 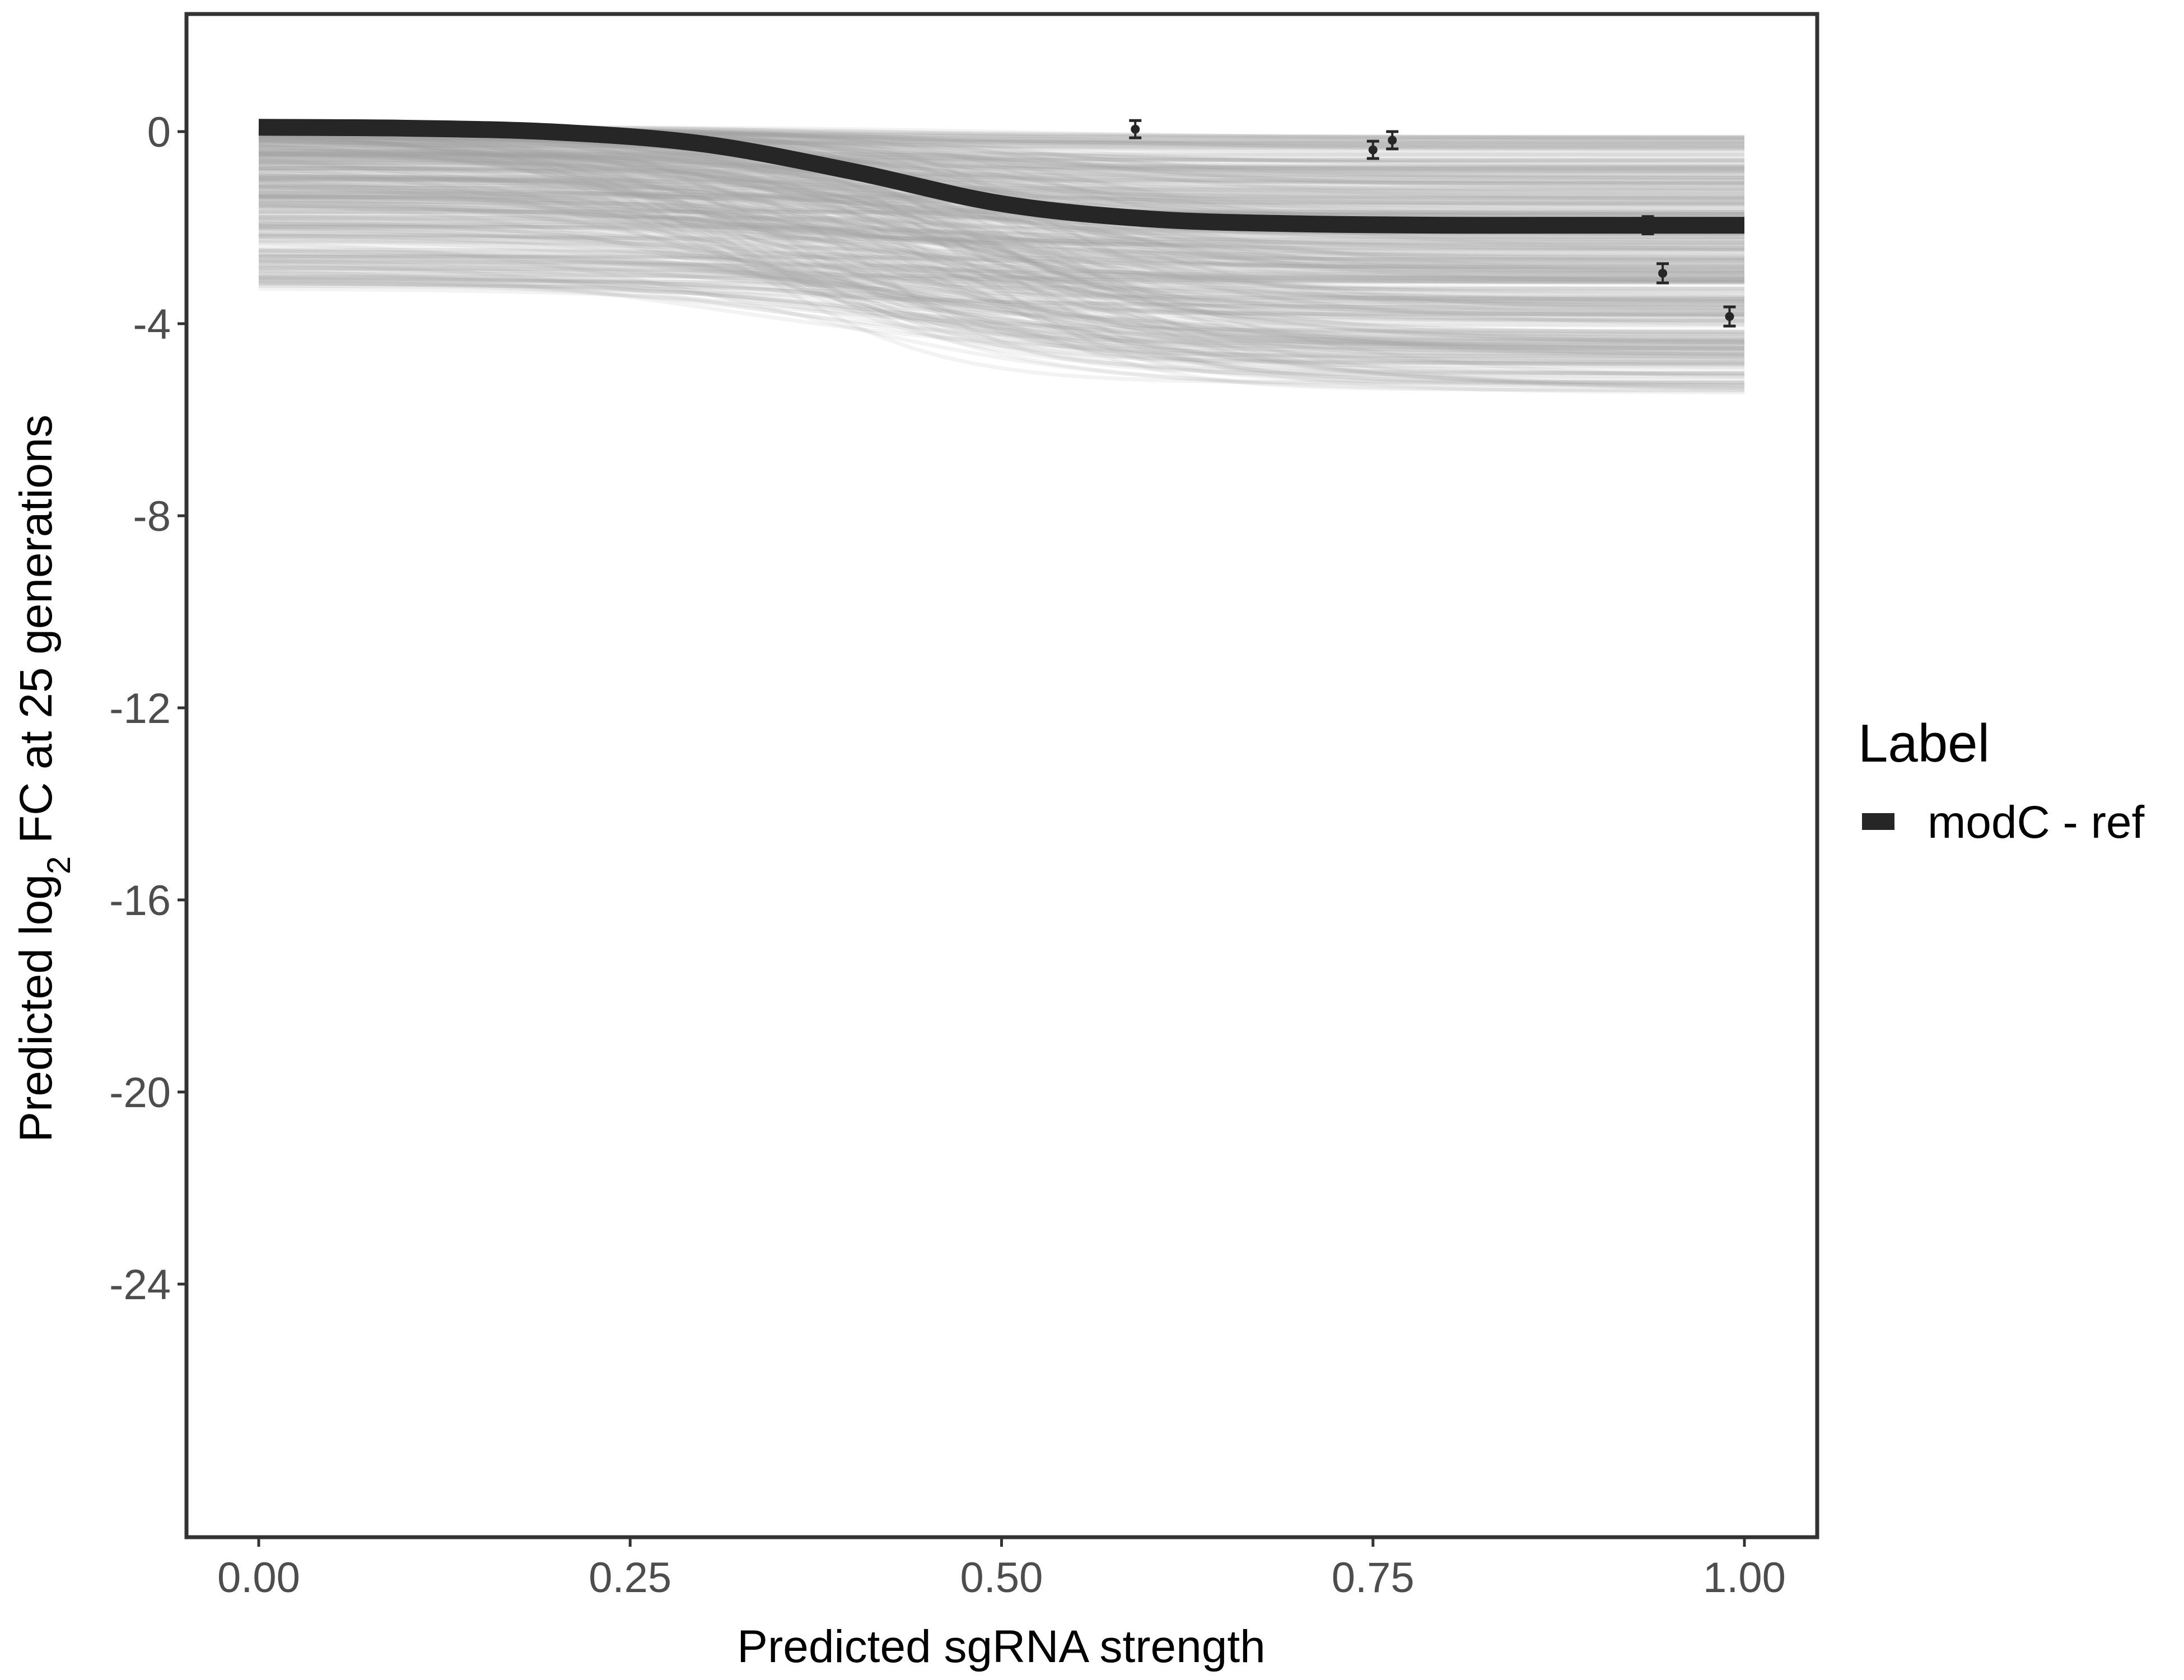 What do you see at coordinates (1002, 1578) in the screenshot?
I see `x-tick-label: 0.50` at bounding box center [1002, 1578].